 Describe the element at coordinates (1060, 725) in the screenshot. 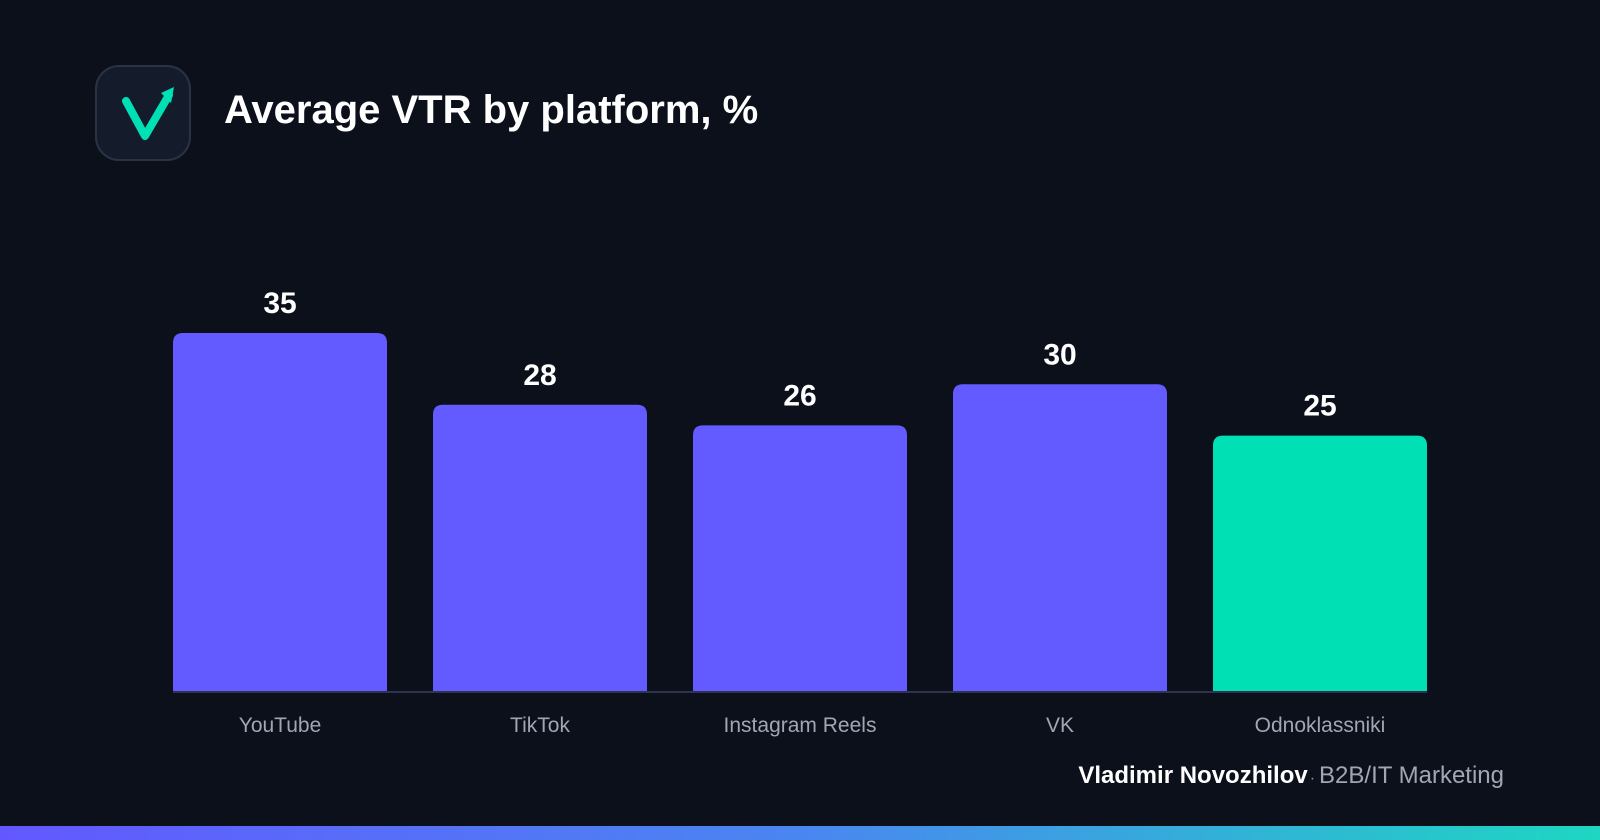

I see `x-tick-label: VK` at that location.